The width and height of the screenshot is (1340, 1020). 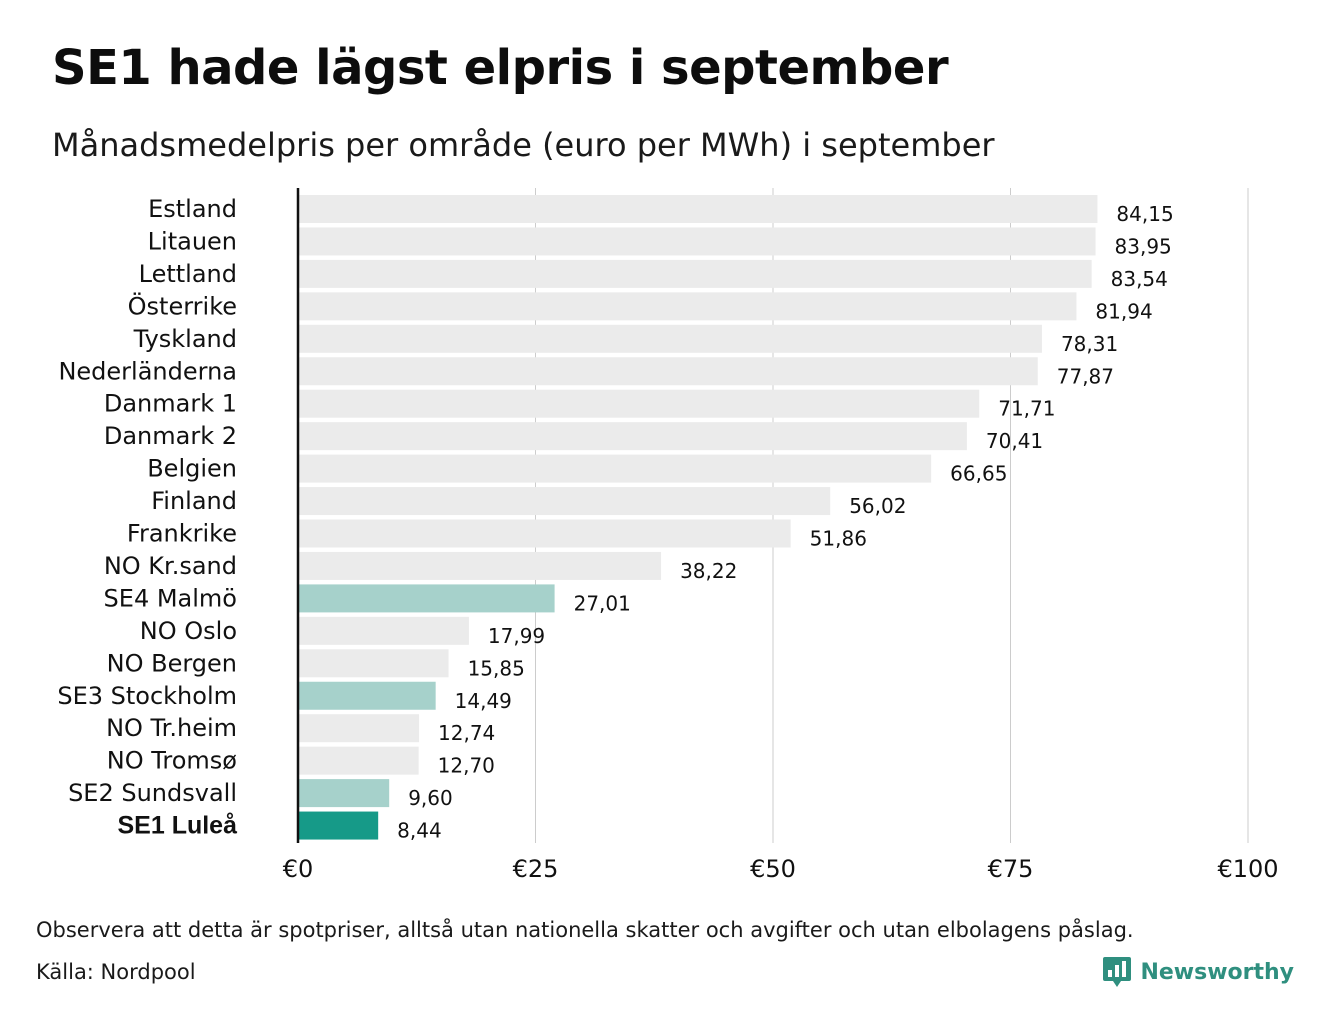 I want to click on value-label: 12,74, so click(x=466, y=733).